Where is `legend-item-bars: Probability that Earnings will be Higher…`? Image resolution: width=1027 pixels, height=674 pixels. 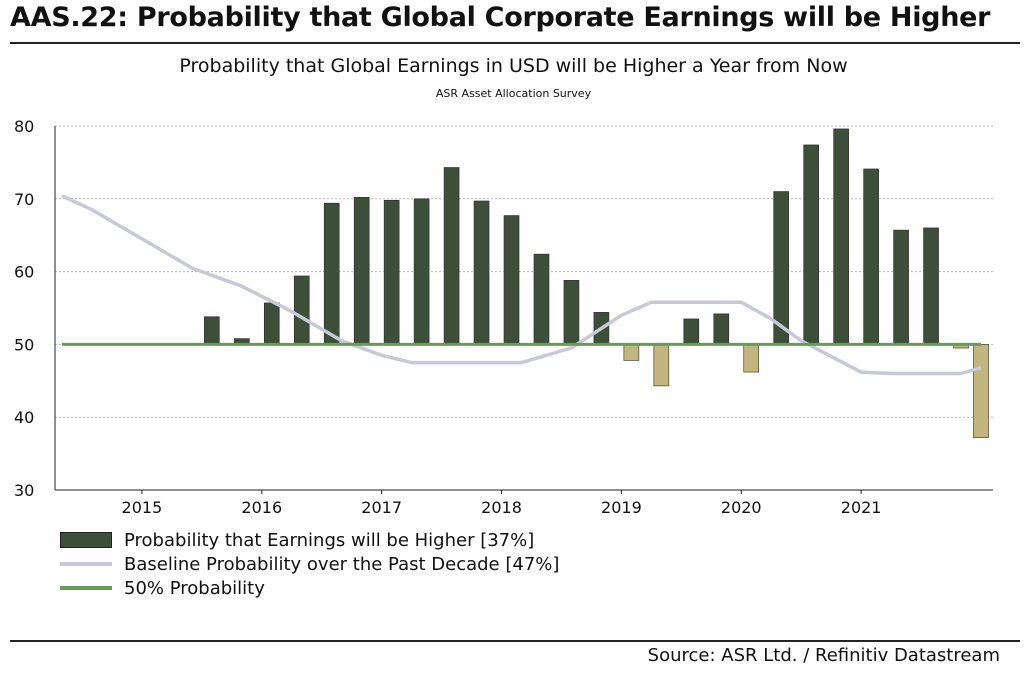 legend-item-bars: Probability that Earnings will be Higher… is located at coordinates (309, 540).